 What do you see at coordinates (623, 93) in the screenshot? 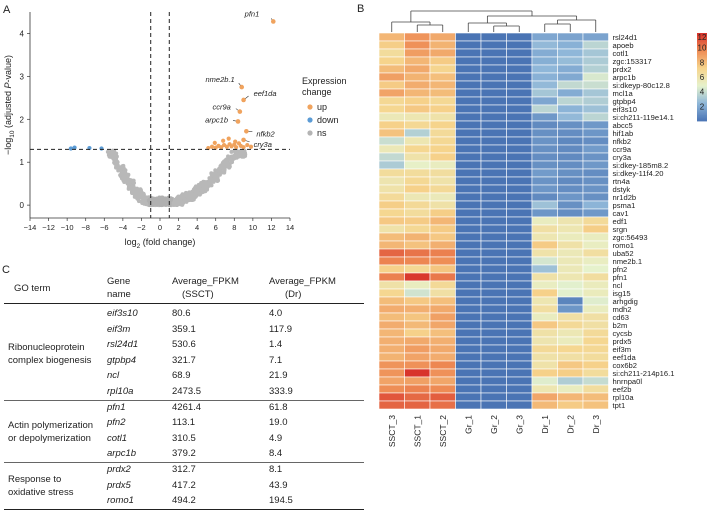
I see `row-label: mcl1a` at bounding box center [623, 93].